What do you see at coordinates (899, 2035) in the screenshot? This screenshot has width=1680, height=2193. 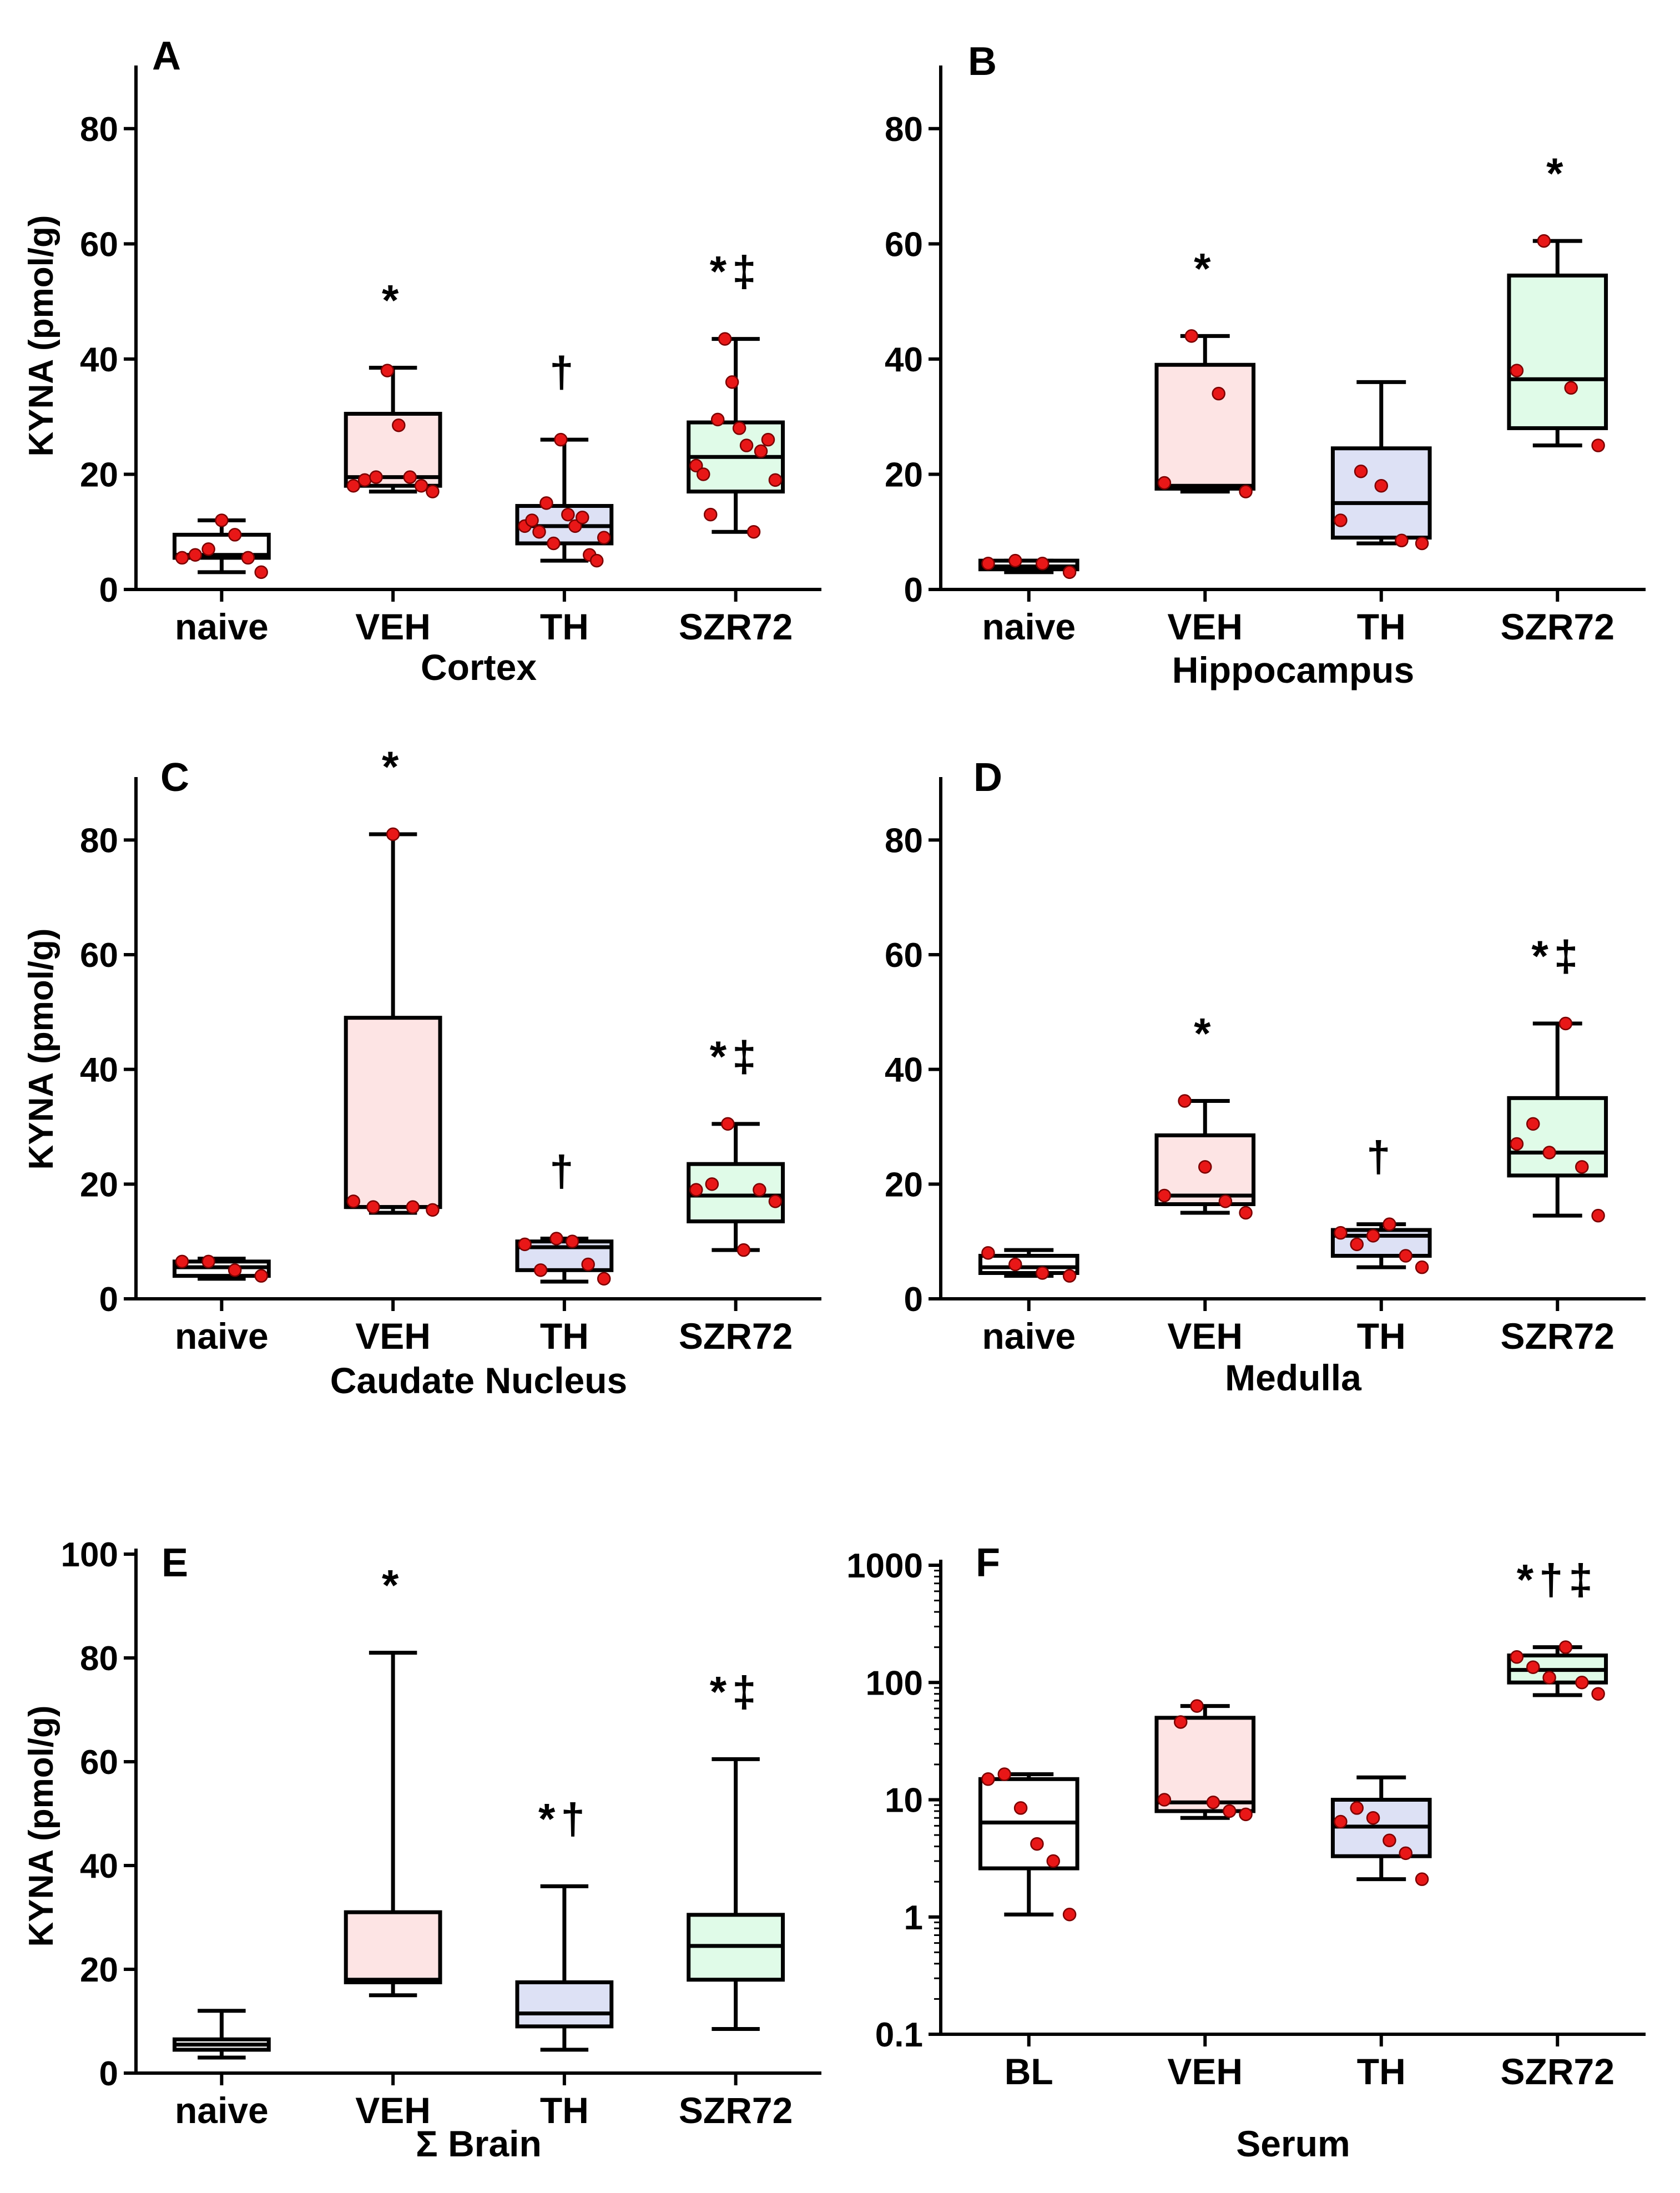 I see `y-tick-label: 0.1` at bounding box center [899, 2035].